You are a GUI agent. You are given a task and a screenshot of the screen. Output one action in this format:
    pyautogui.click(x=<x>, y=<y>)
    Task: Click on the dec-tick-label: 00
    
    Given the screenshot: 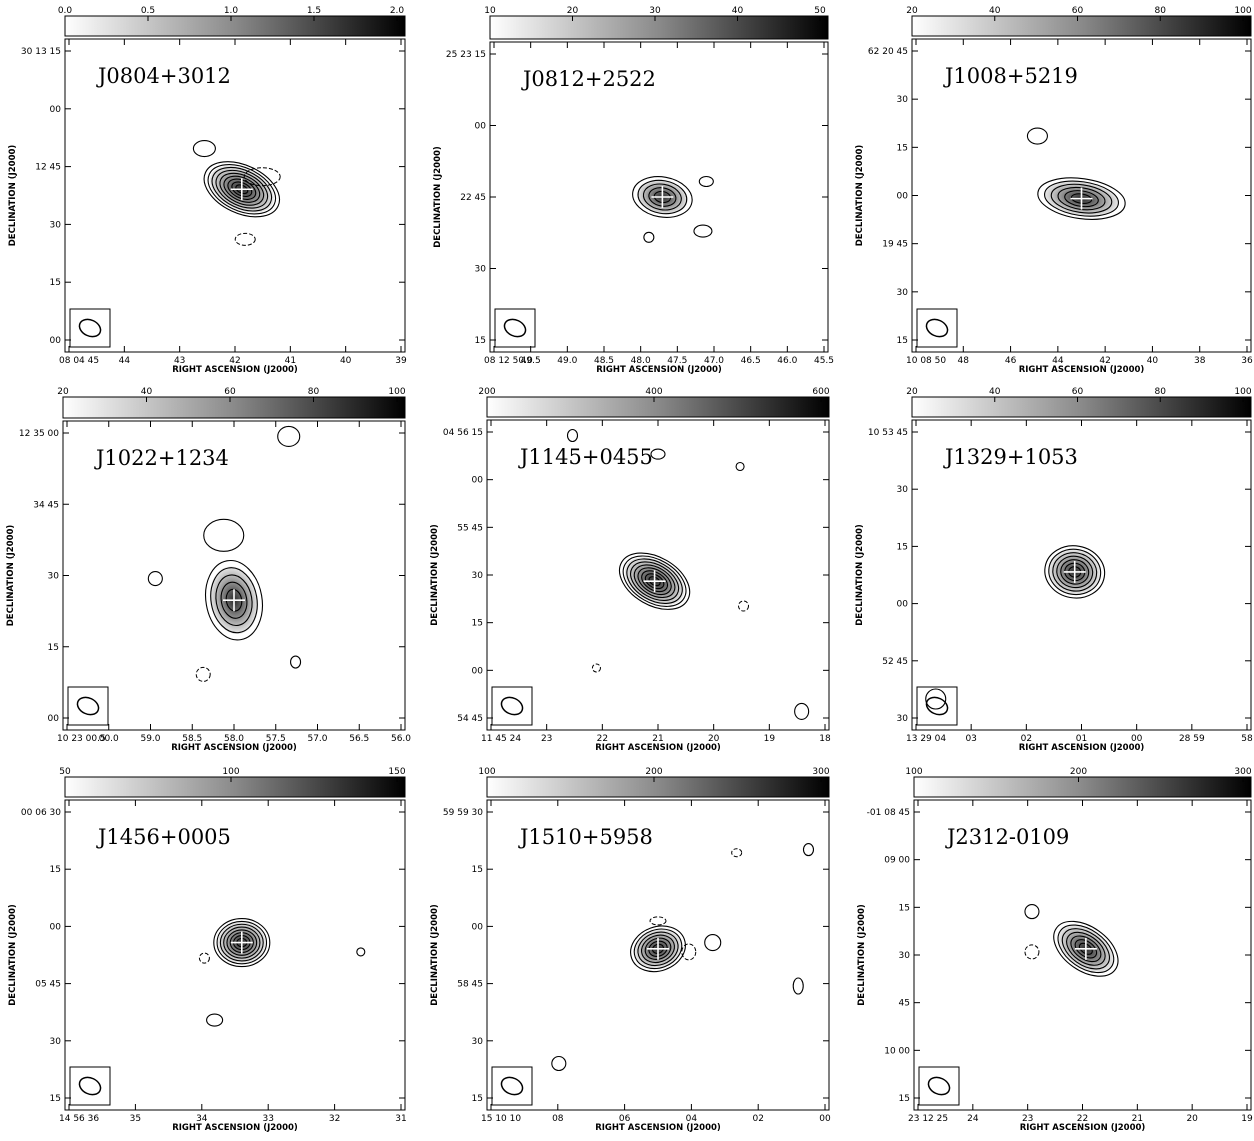 What is the action you would take?
    pyautogui.click(x=54, y=719)
    